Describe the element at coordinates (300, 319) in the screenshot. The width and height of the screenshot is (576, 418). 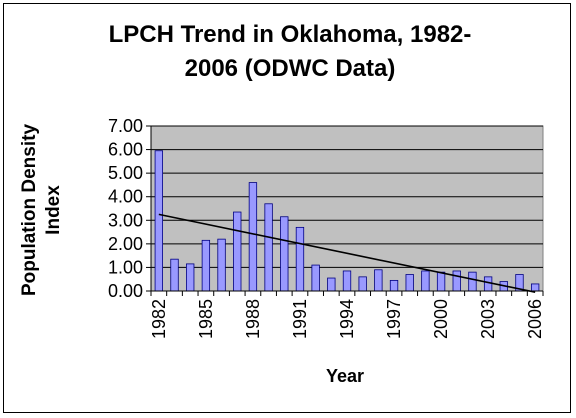
I see `x-tick-label-1991: 1991` at that location.